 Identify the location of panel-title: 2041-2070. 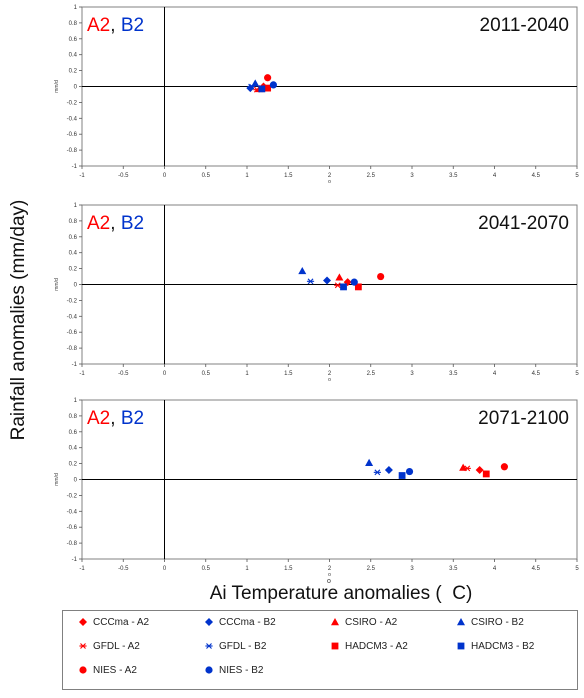
(523, 223).